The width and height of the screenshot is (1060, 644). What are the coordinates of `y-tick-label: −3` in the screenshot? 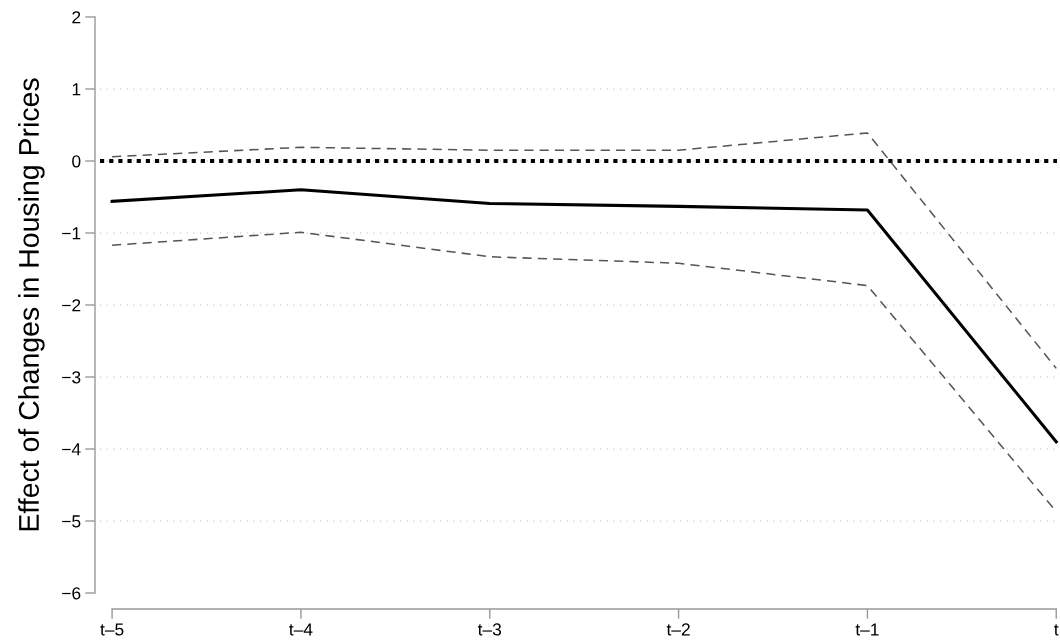 It's located at (71, 377).